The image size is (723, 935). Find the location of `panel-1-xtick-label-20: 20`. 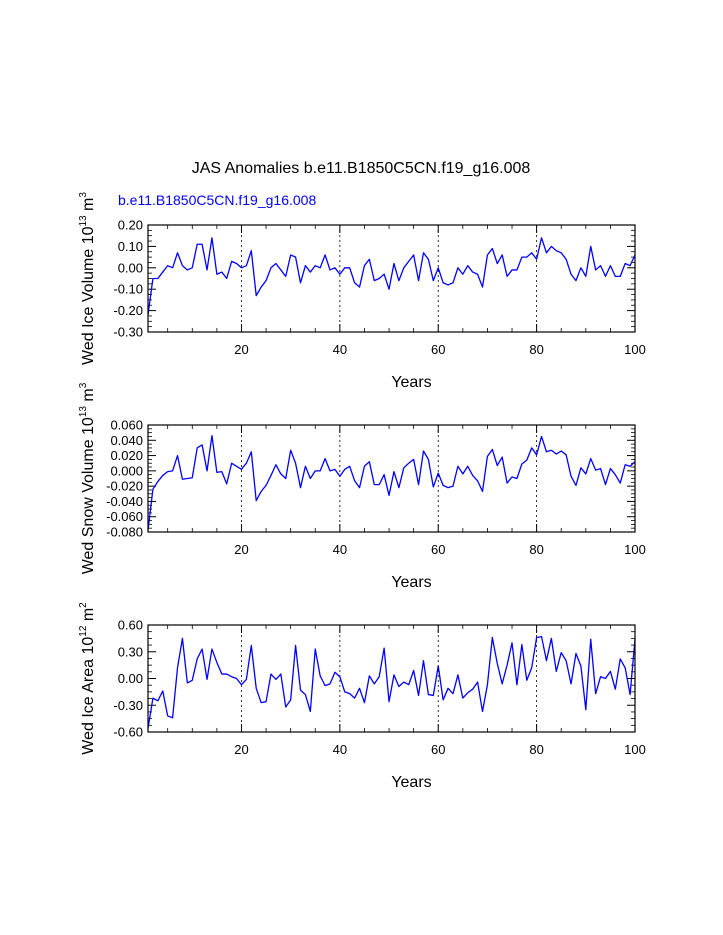

panel-1-xtick-label-20: 20 is located at coordinates (241, 349).